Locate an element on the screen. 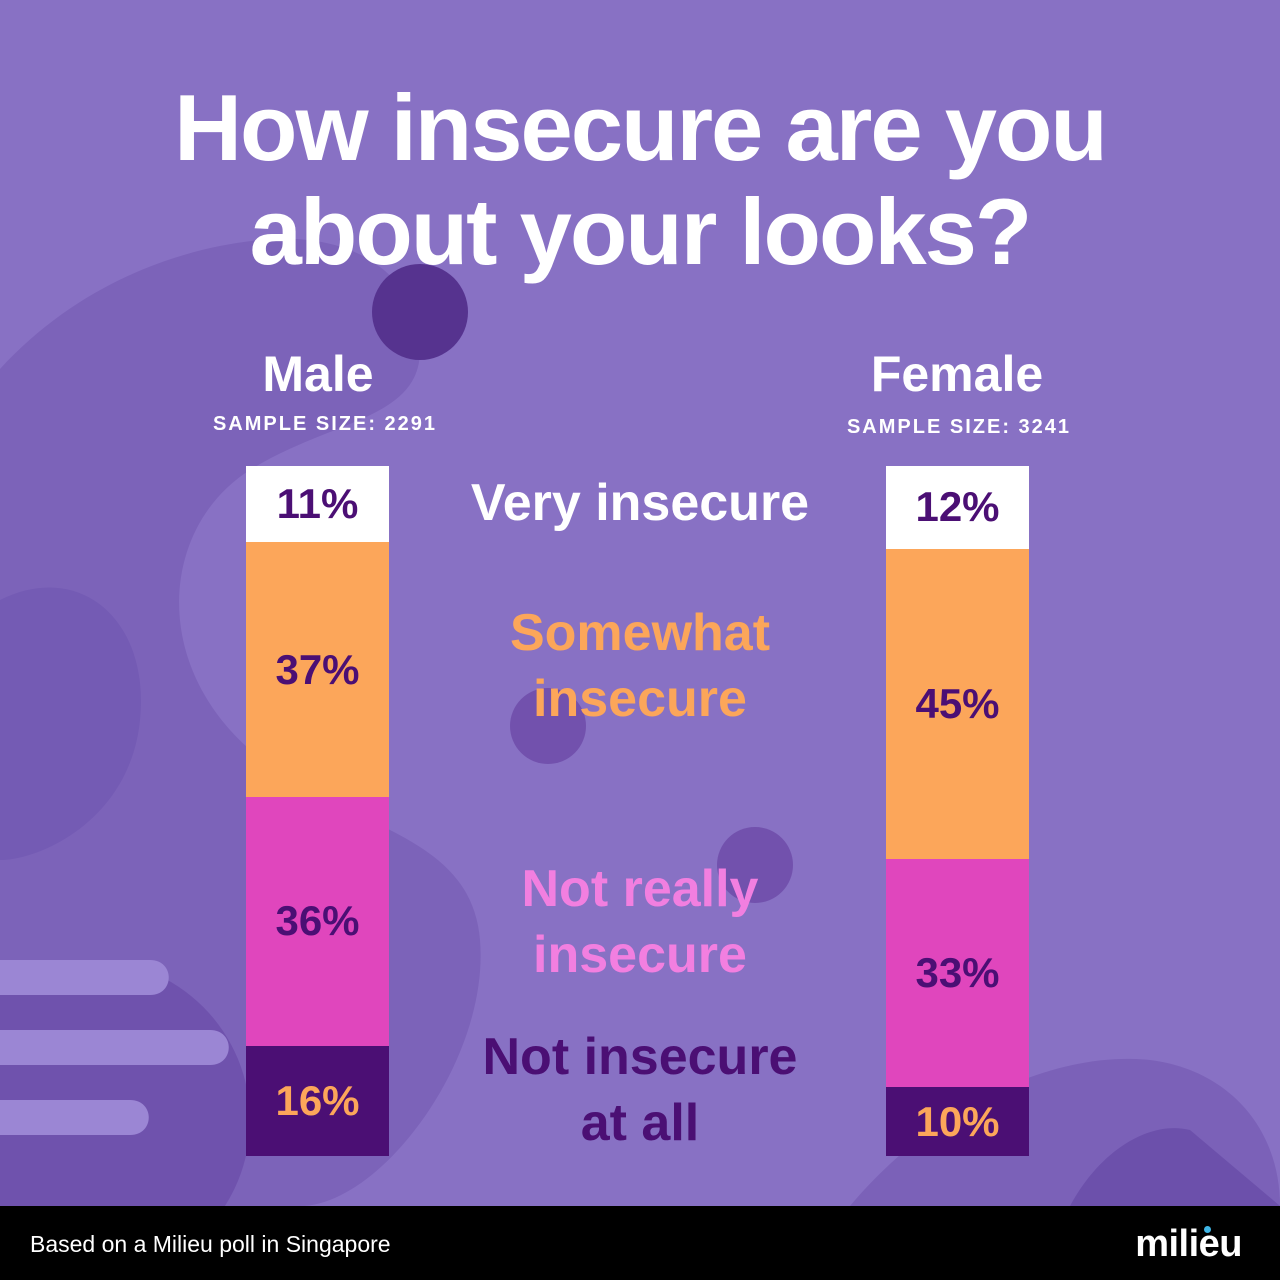 The height and width of the screenshot is (1280, 1280). female-group-label: Female is located at coordinates (957, 374).